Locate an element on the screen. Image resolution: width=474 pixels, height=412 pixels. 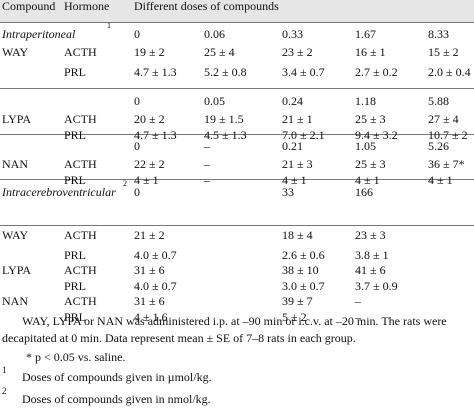
footnote-significance: * p < 0.05 vs. saline. is located at coordinates (76, 357).